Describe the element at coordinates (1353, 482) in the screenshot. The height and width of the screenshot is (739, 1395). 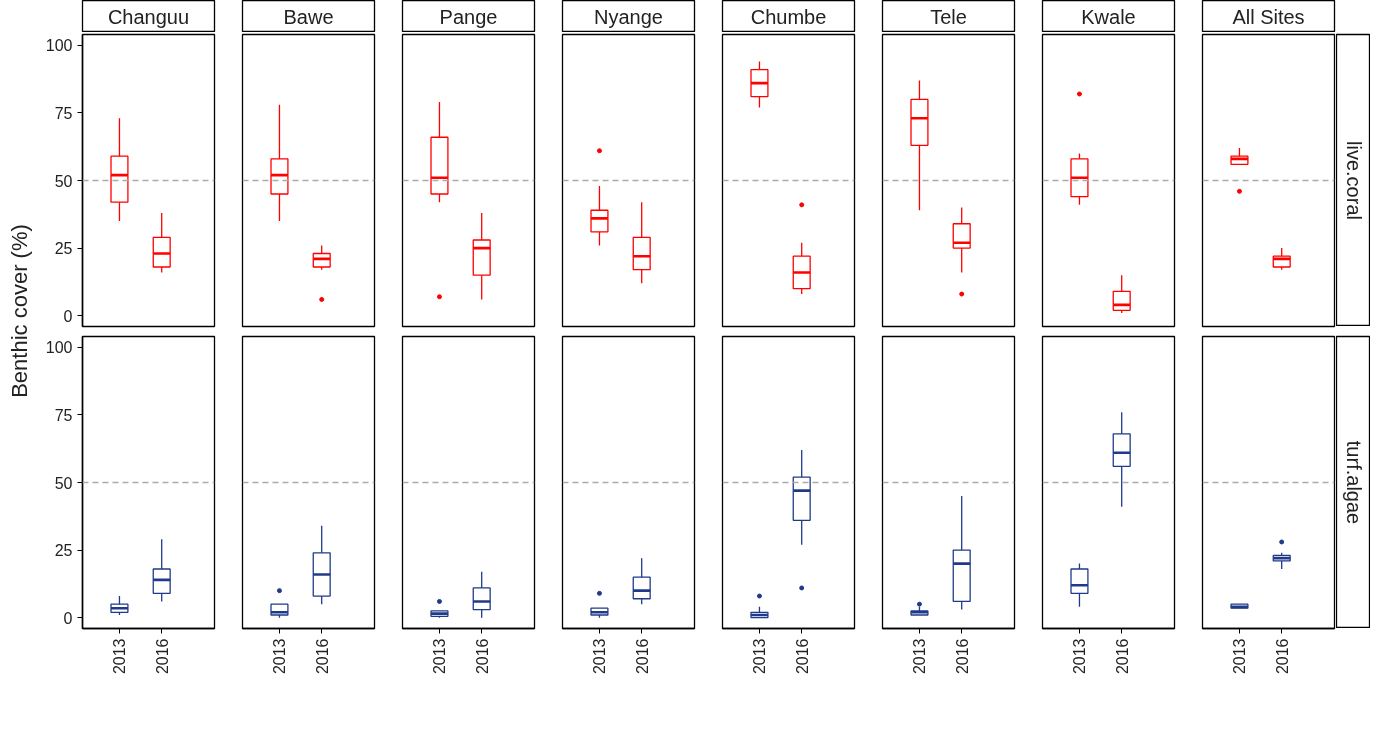
I see `text: turf.algae` at that location.